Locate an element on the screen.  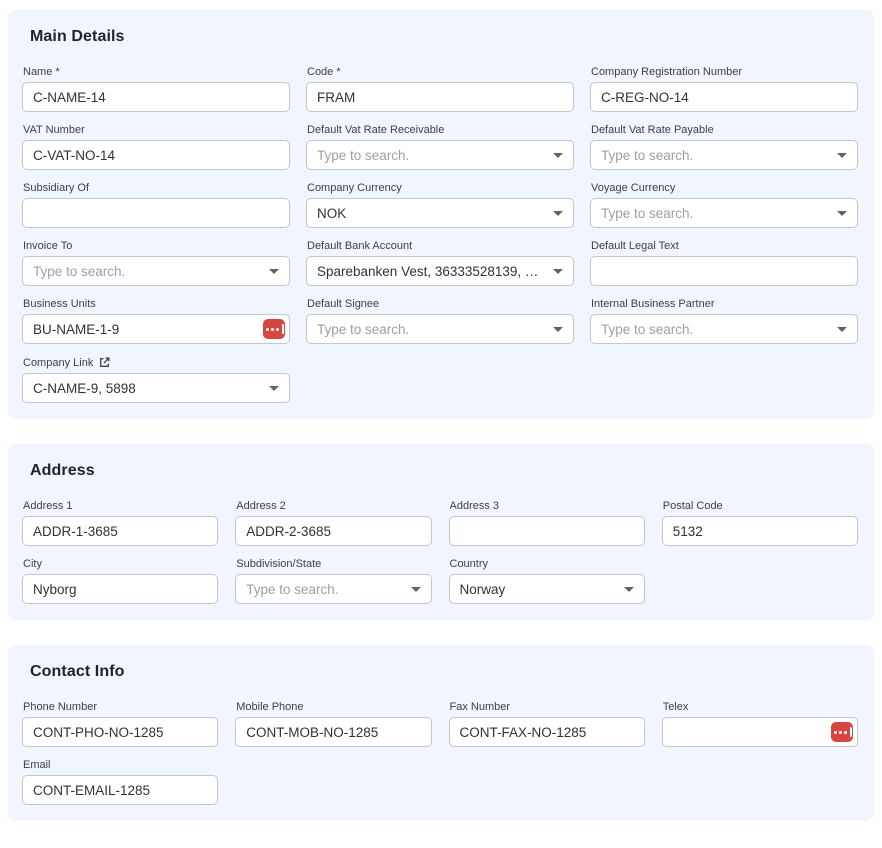
city-input is located at coordinates (120, 589).